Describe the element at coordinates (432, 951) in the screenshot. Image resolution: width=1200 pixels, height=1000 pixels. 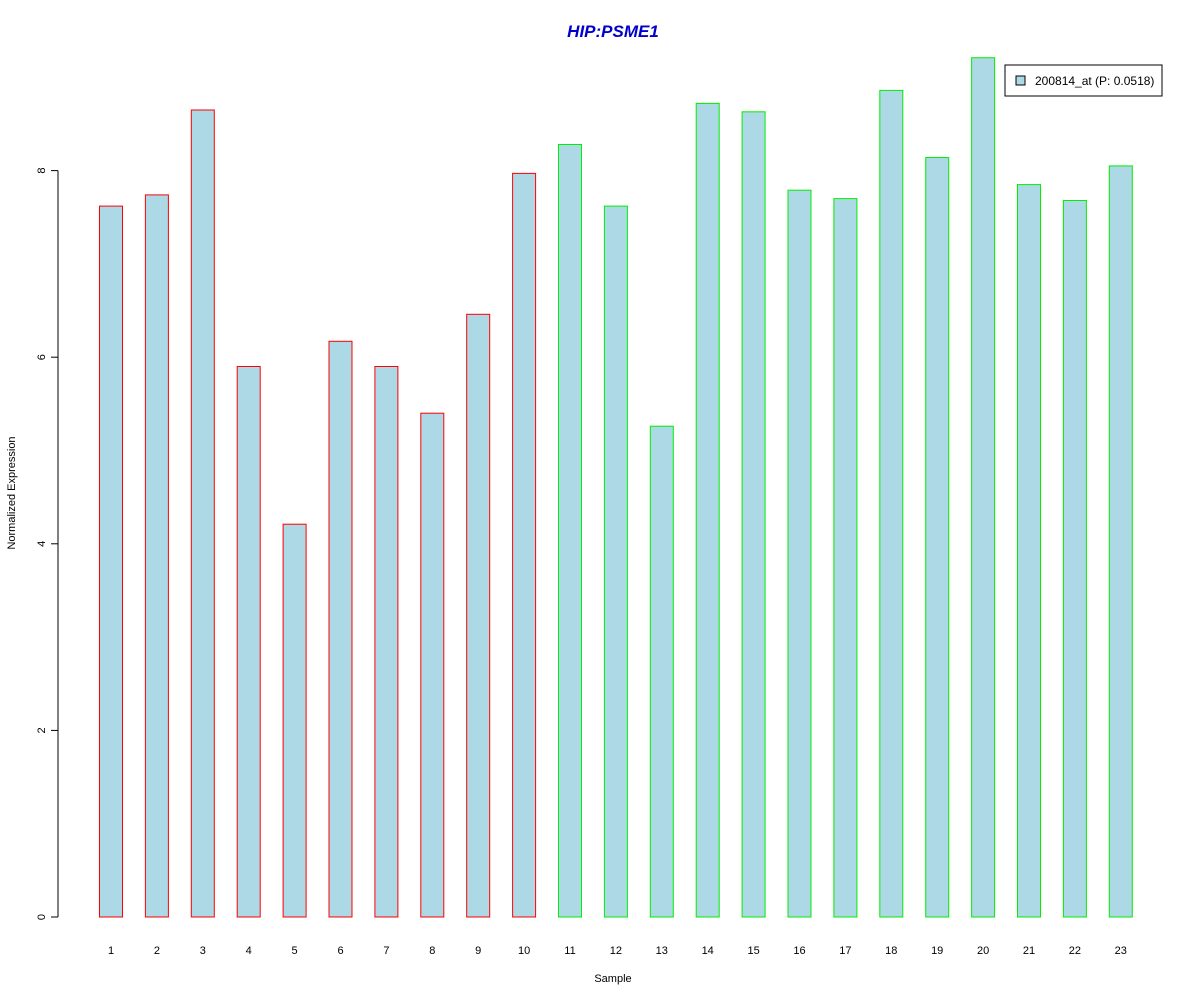
I see `x-tick-label: 8` at that location.